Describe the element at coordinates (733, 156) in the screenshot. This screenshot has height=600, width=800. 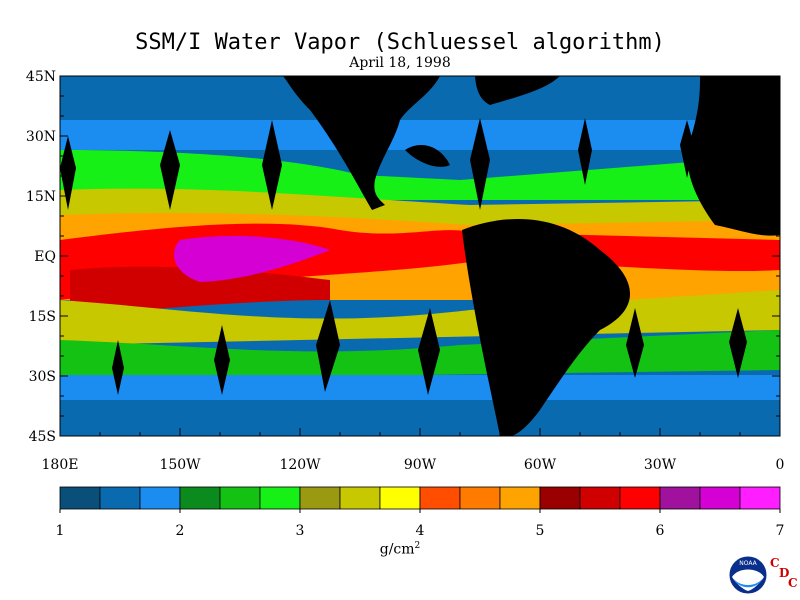
I see `africa-land` at that location.